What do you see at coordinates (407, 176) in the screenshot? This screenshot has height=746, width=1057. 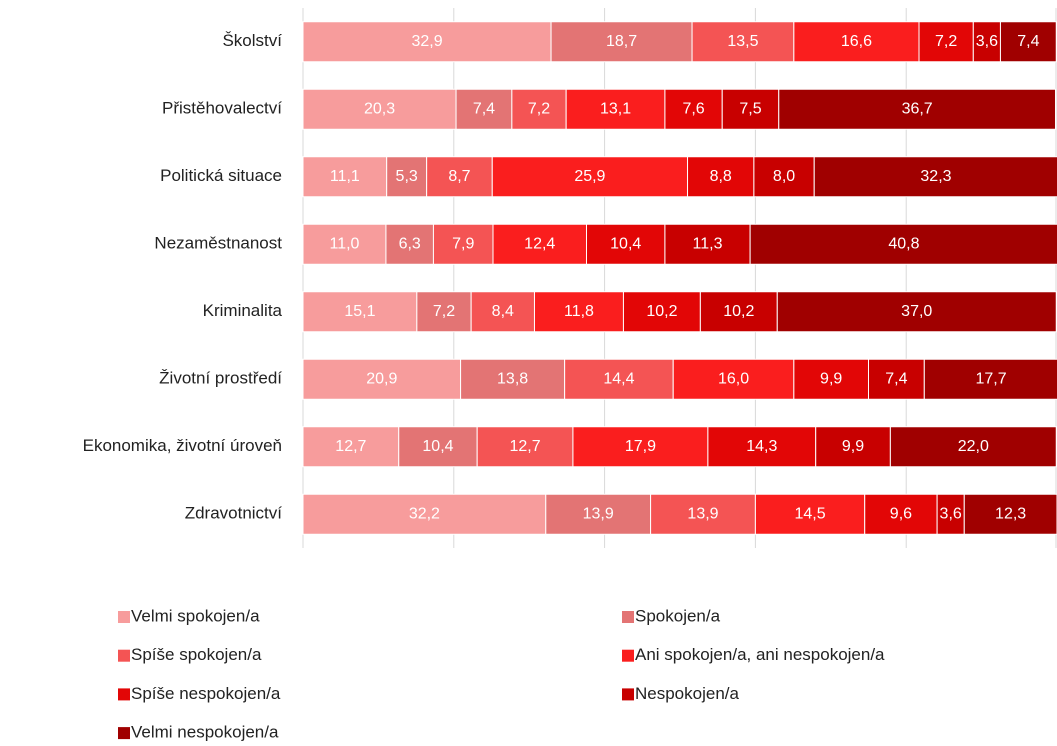 I see `value-label: 5,3` at bounding box center [407, 176].